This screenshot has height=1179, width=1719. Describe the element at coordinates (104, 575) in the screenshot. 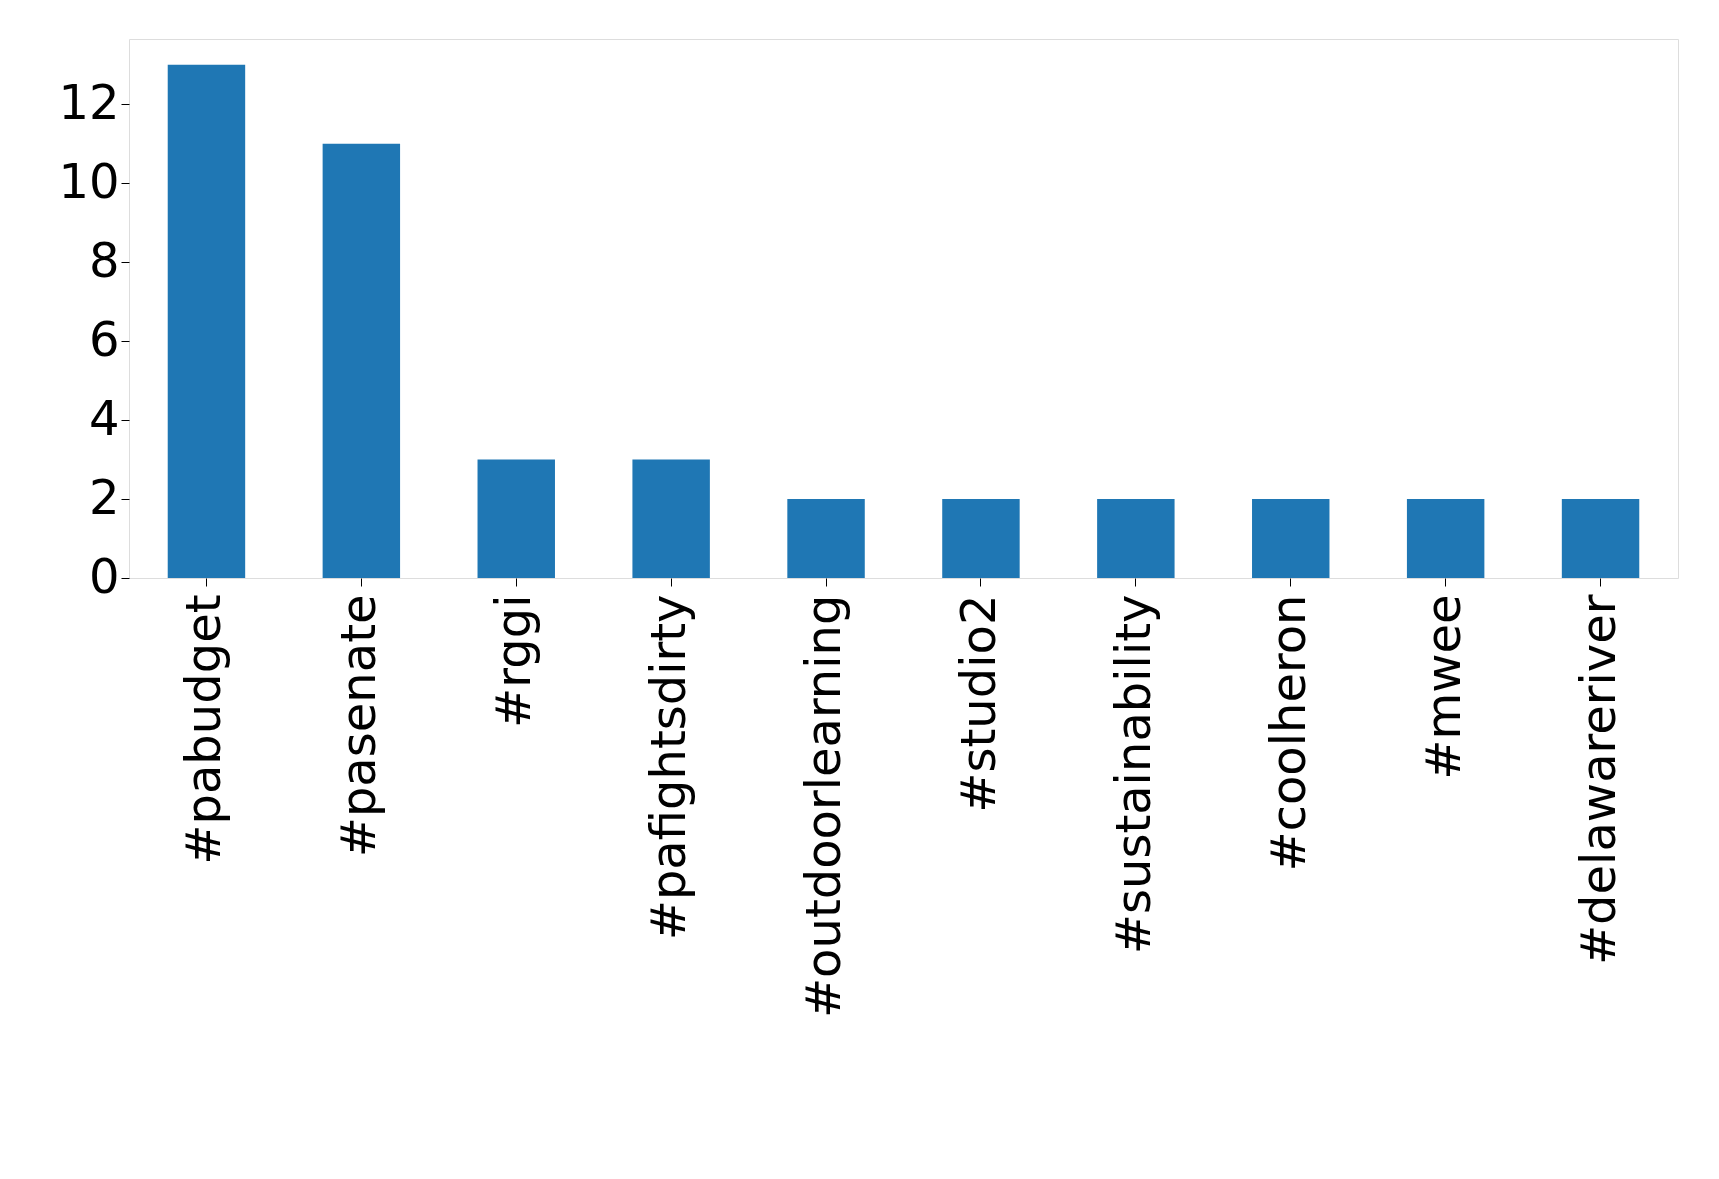

I see `y-tick-label: 0` at that location.